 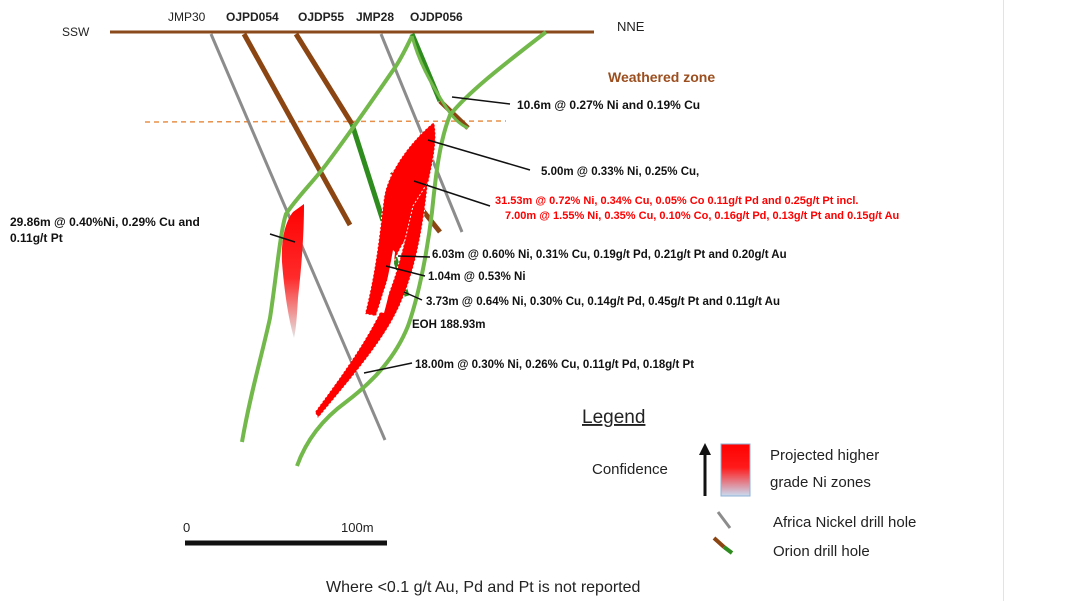 What do you see at coordinates (187, 17) in the screenshot?
I see `hole-label-jmp30: JMP30` at bounding box center [187, 17].